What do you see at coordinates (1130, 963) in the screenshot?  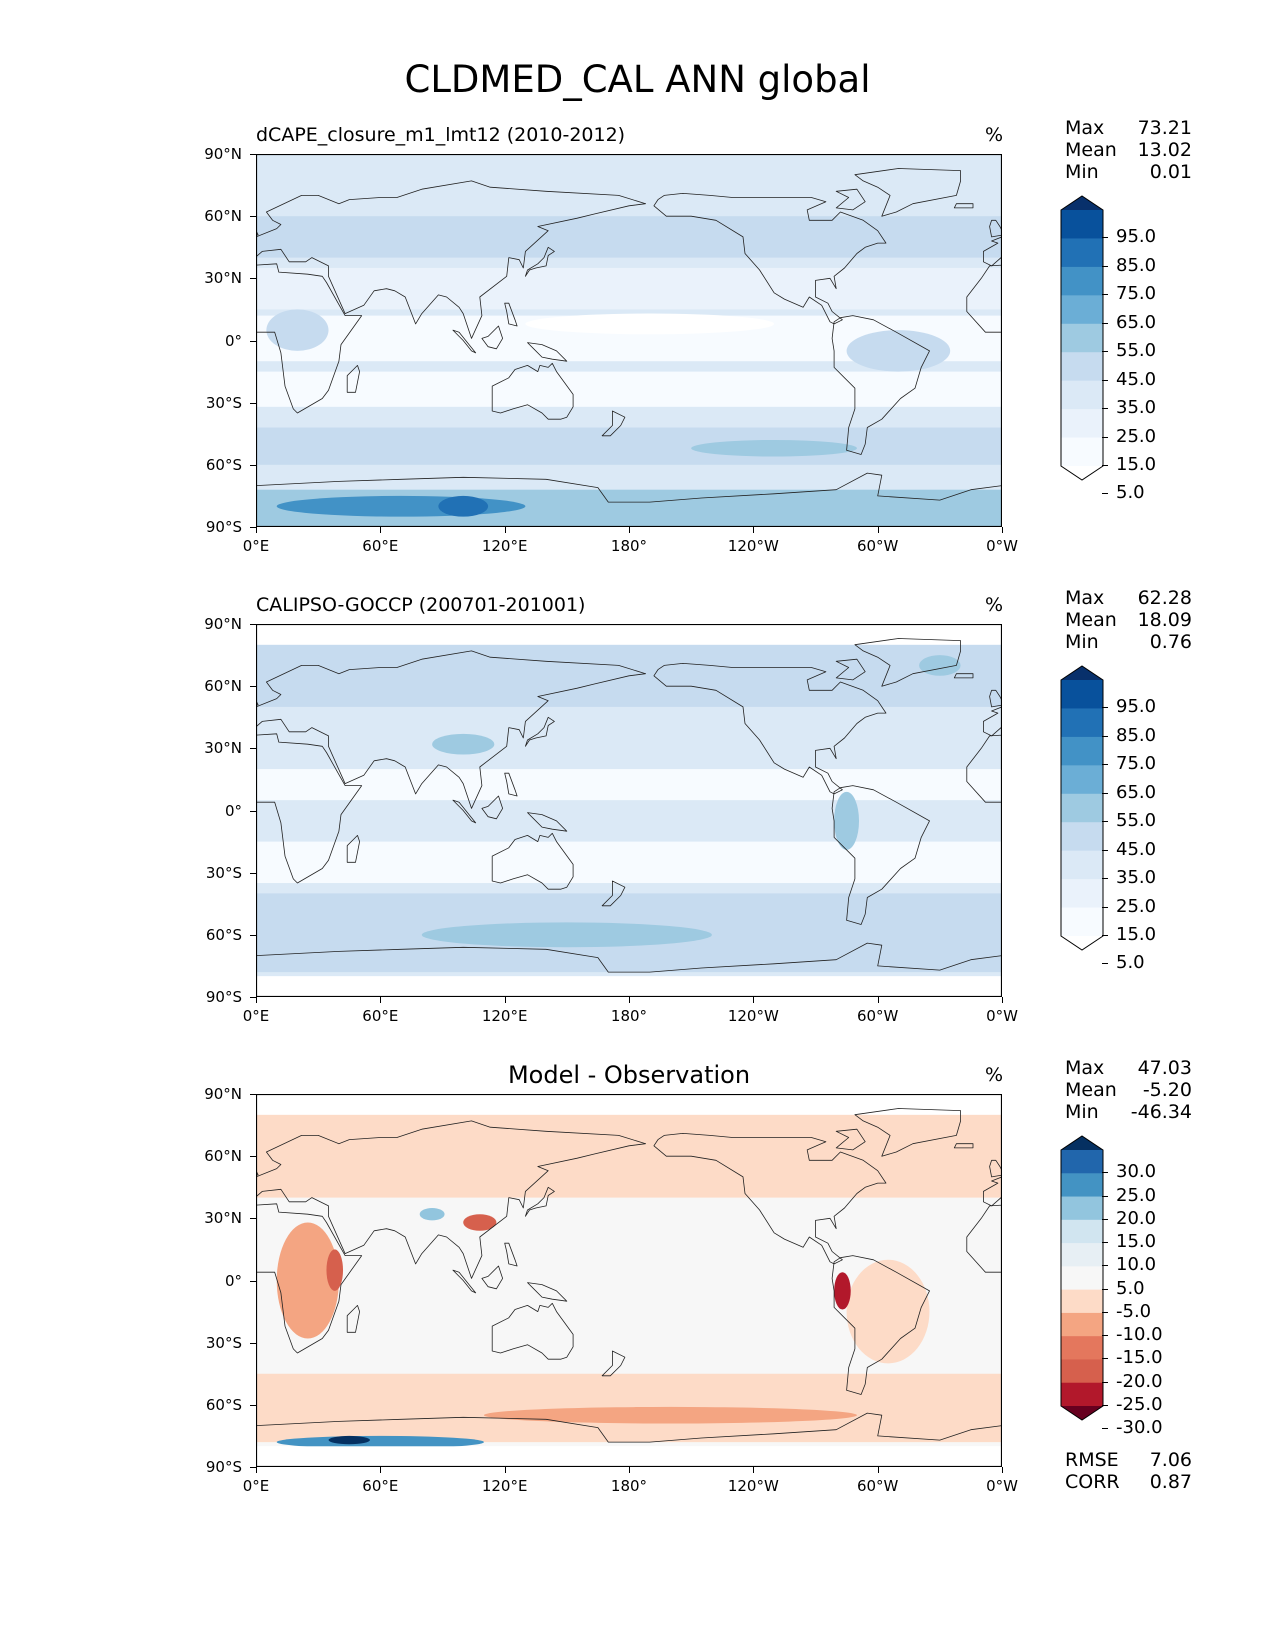 I see `colorbar-tick-label: 5.0` at bounding box center [1130, 963].